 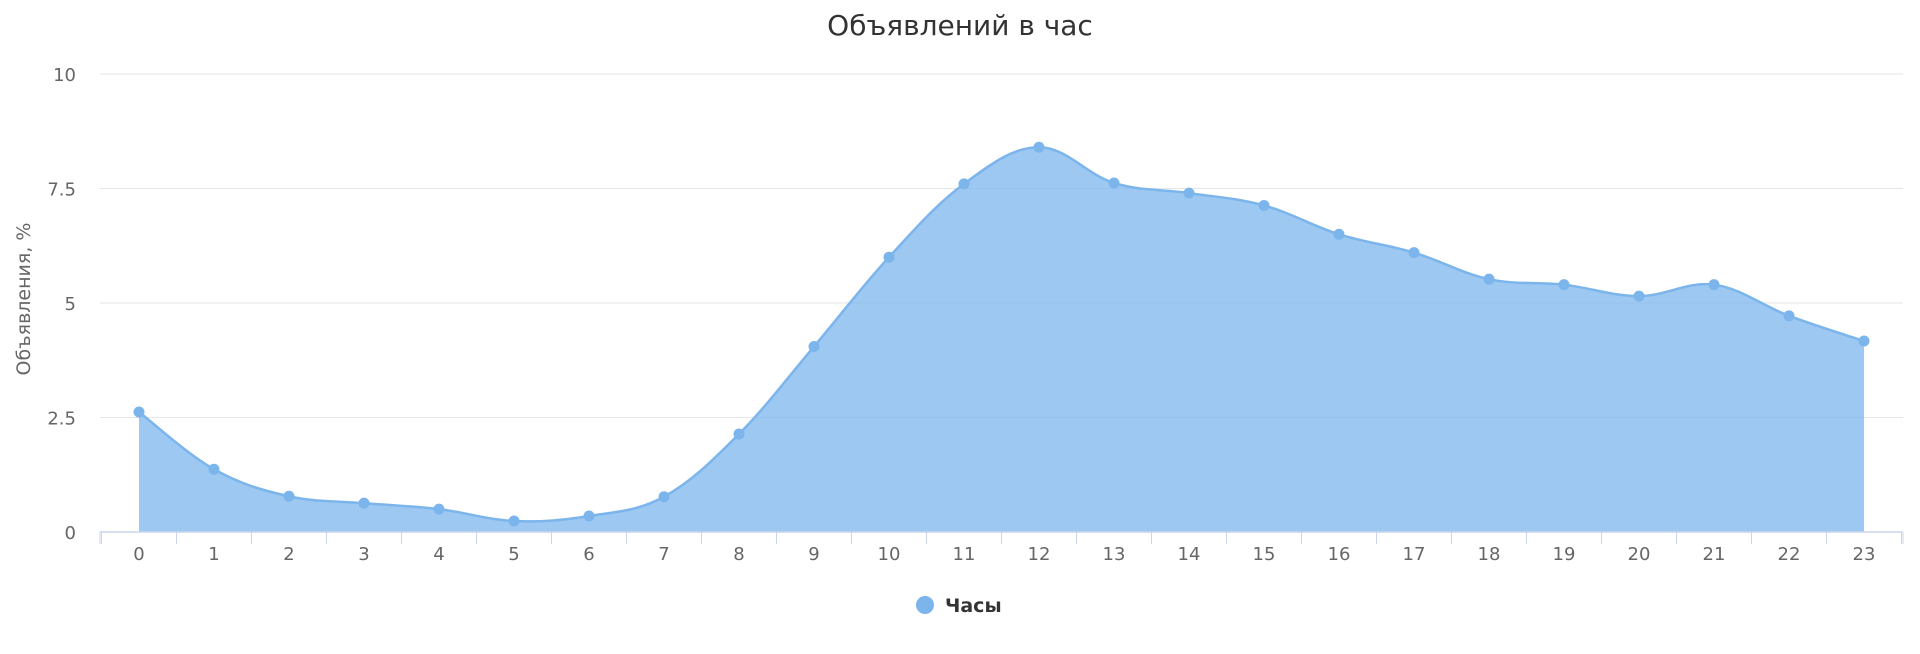 I want to click on x-tick-label: 12, so click(x=1039, y=554).